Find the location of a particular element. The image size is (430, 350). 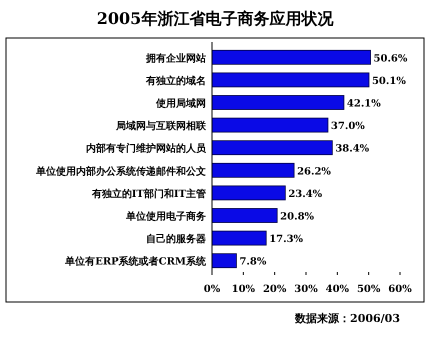

y-tick-label: 单位有ERP系统或者CRM系统 is located at coordinates (135, 262).